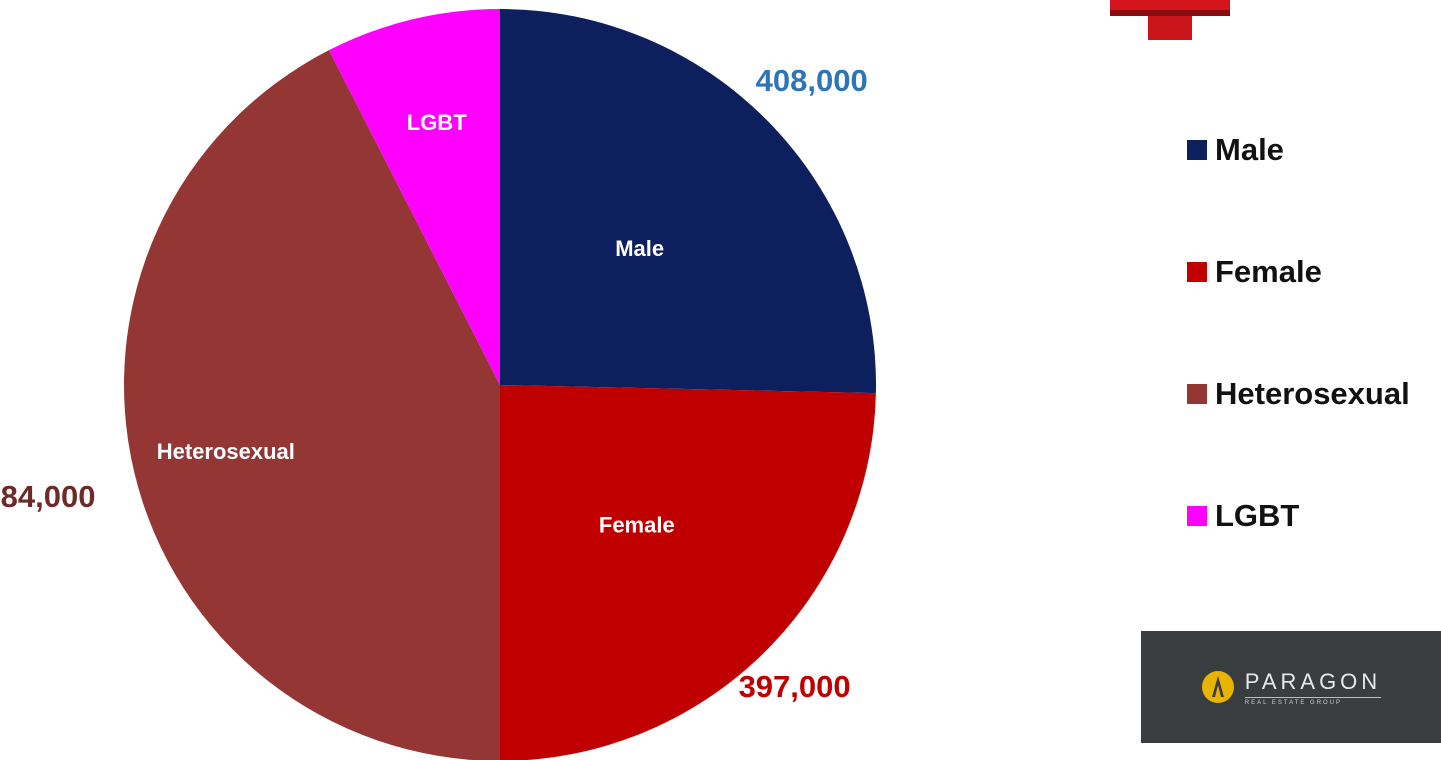 The width and height of the screenshot is (1441, 760). What do you see at coordinates (812, 80) in the screenshot?
I see `value-label-male: 408,000` at bounding box center [812, 80].